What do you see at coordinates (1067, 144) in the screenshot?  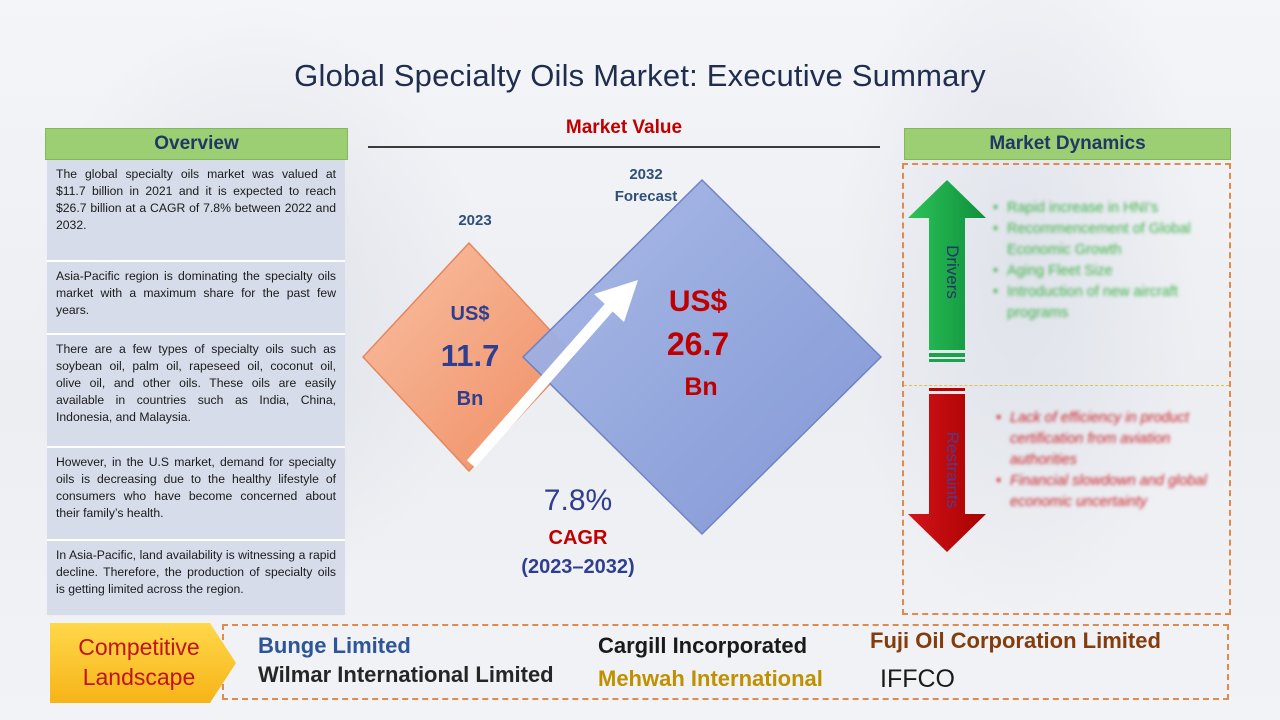 I see `market-dynamics-heading: Market Dynamics` at bounding box center [1067, 144].